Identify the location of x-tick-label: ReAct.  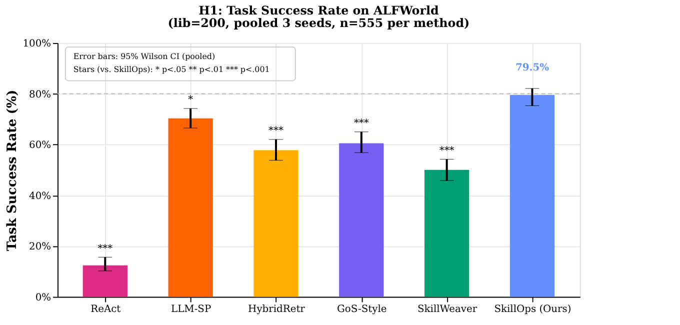
(105, 310).